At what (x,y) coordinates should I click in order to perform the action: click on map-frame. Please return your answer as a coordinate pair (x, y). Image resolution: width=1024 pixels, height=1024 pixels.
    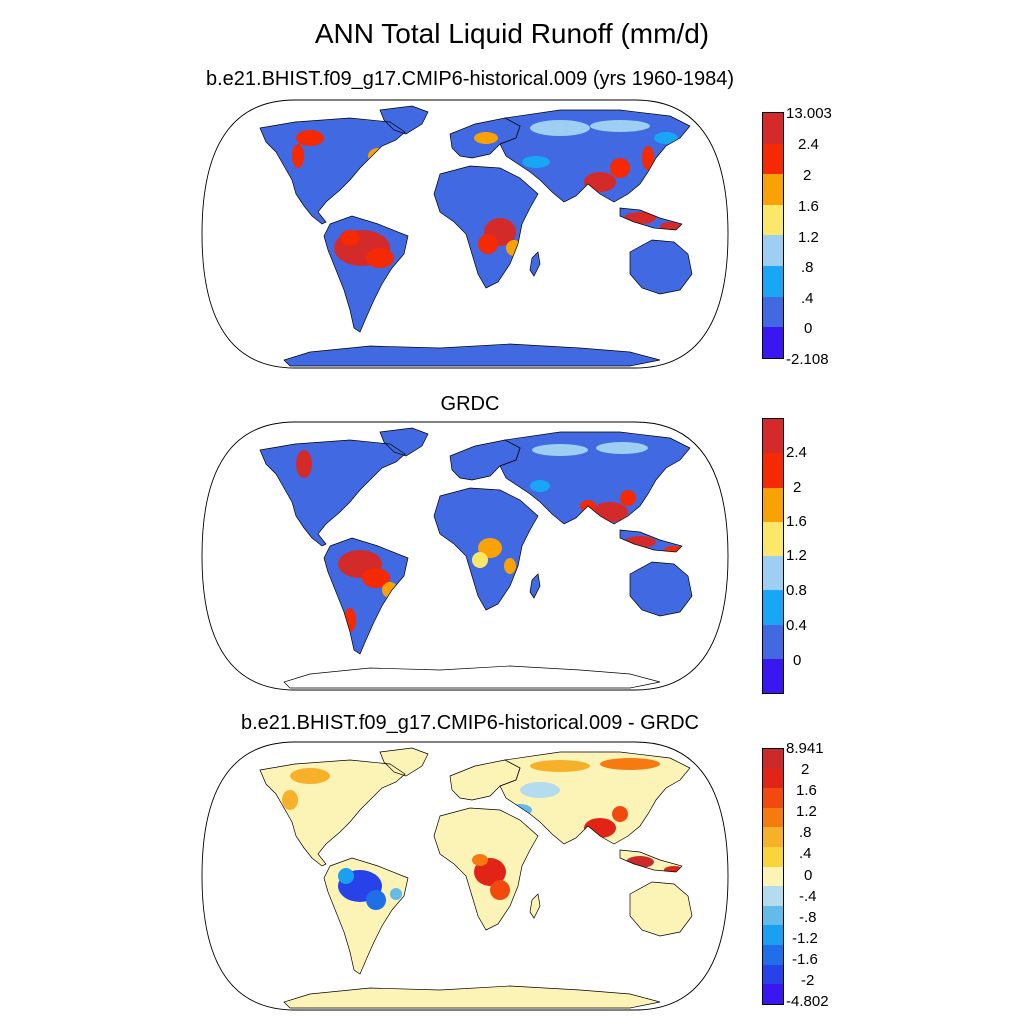
    Looking at the image, I should click on (465, 234).